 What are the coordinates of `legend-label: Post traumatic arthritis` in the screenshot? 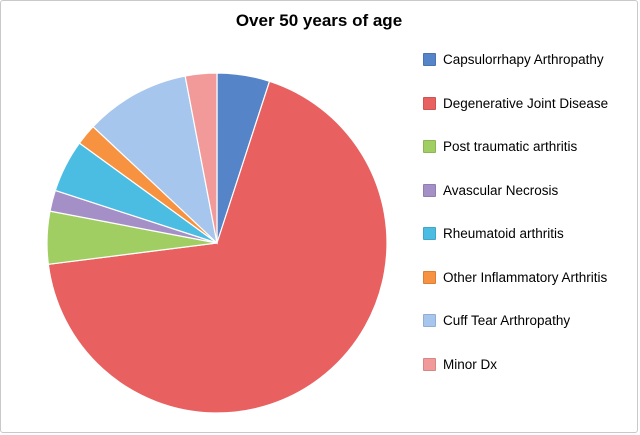 It's located at (510, 147).